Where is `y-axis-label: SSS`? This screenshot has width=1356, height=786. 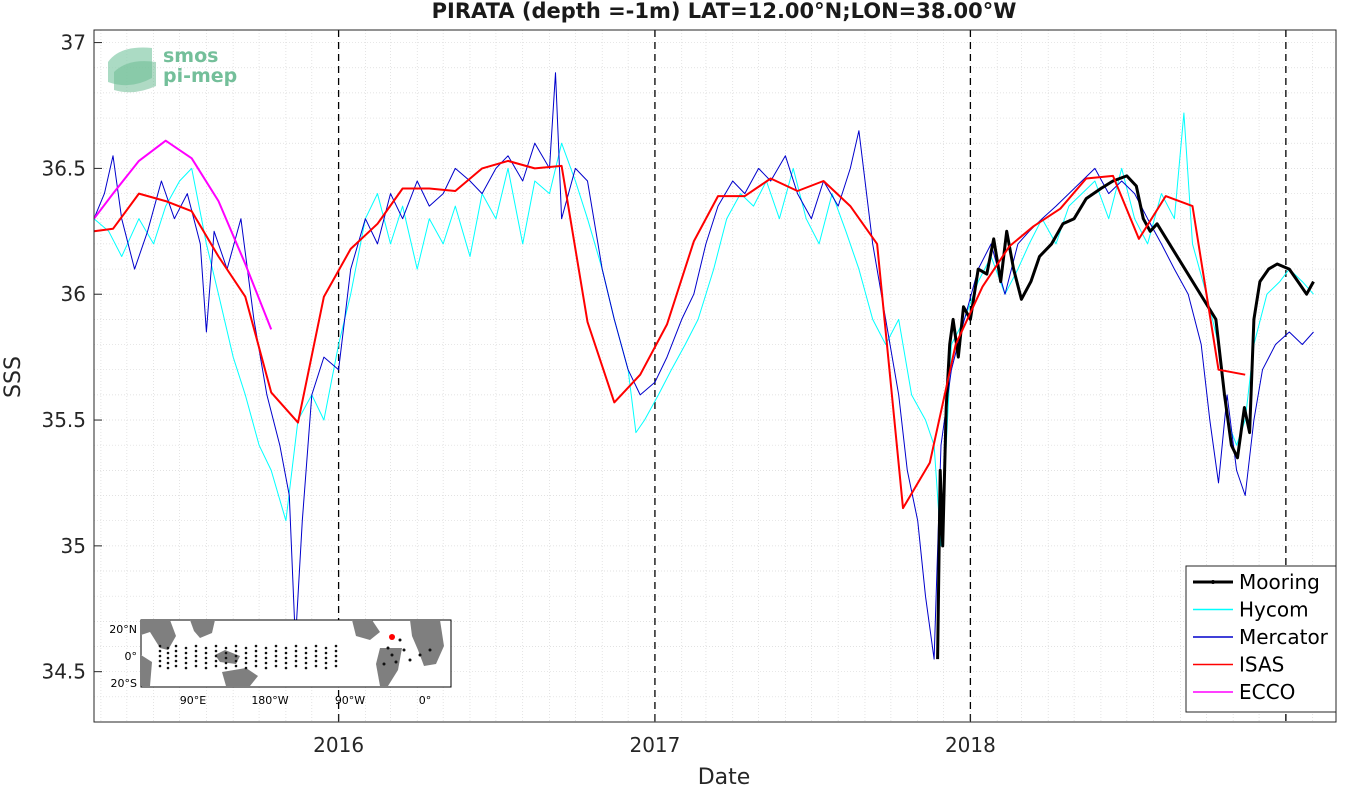 y-axis-label: SSS is located at coordinates (13, 377).